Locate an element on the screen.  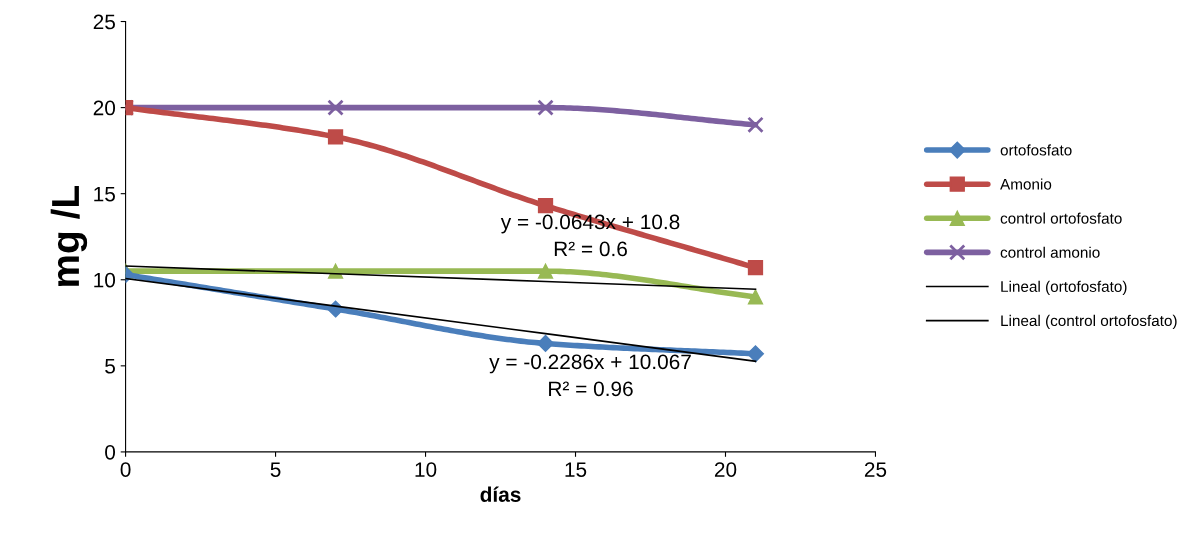
x-tick-label: 20 is located at coordinates (725, 469).